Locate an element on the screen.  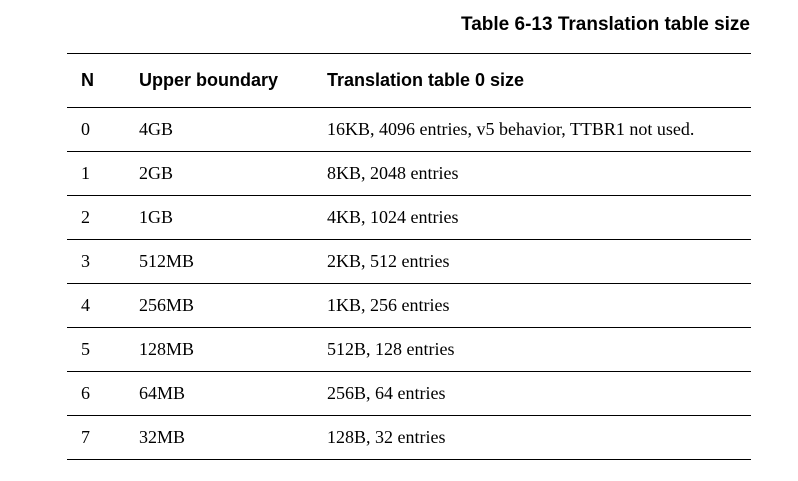
cell-upper-boundary: 64MB is located at coordinates (233, 393).